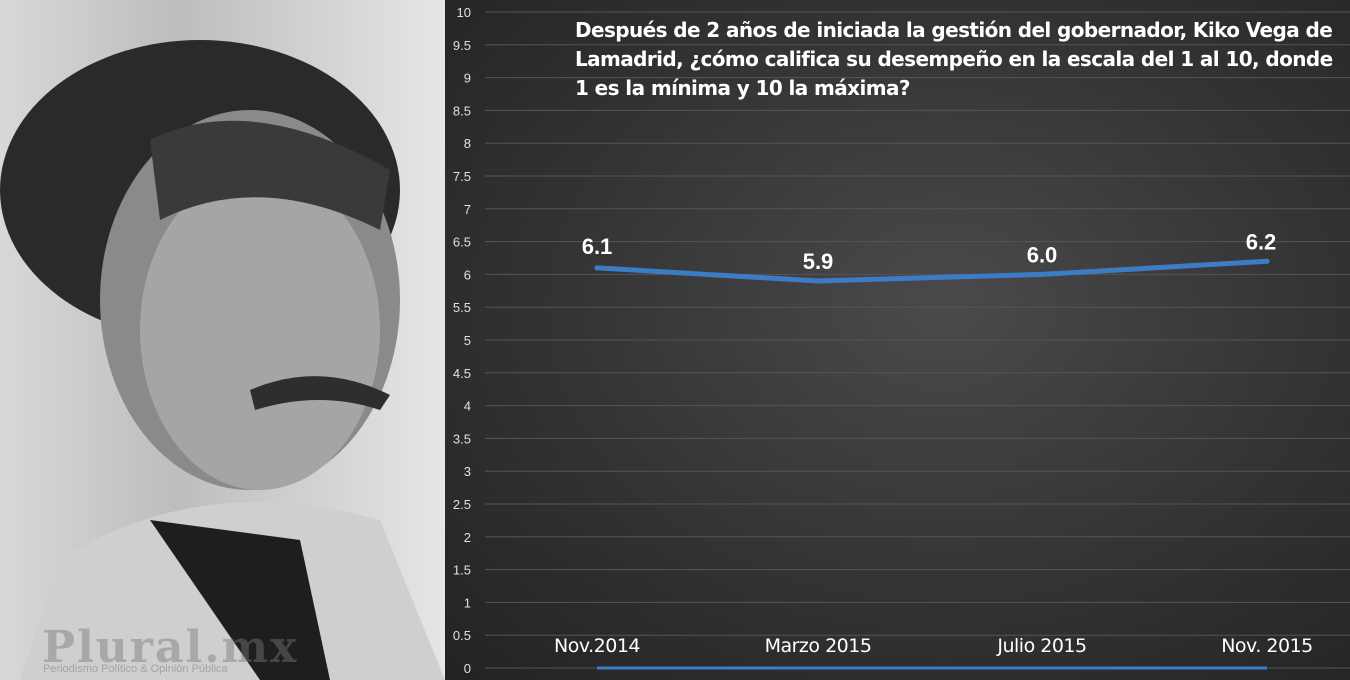 The height and width of the screenshot is (680, 1350). What do you see at coordinates (467, 209) in the screenshot?
I see `y-tick-label: 7` at bounding box center [467, 209].